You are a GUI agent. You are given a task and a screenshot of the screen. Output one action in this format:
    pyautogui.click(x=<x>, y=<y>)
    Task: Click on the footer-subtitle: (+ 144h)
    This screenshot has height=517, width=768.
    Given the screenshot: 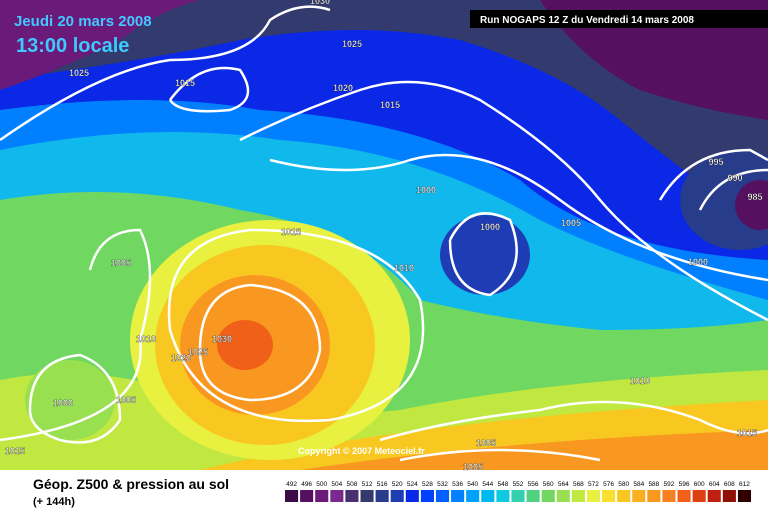 What is the action you would take?
    pyautogui.click(x=54, y=502)
    